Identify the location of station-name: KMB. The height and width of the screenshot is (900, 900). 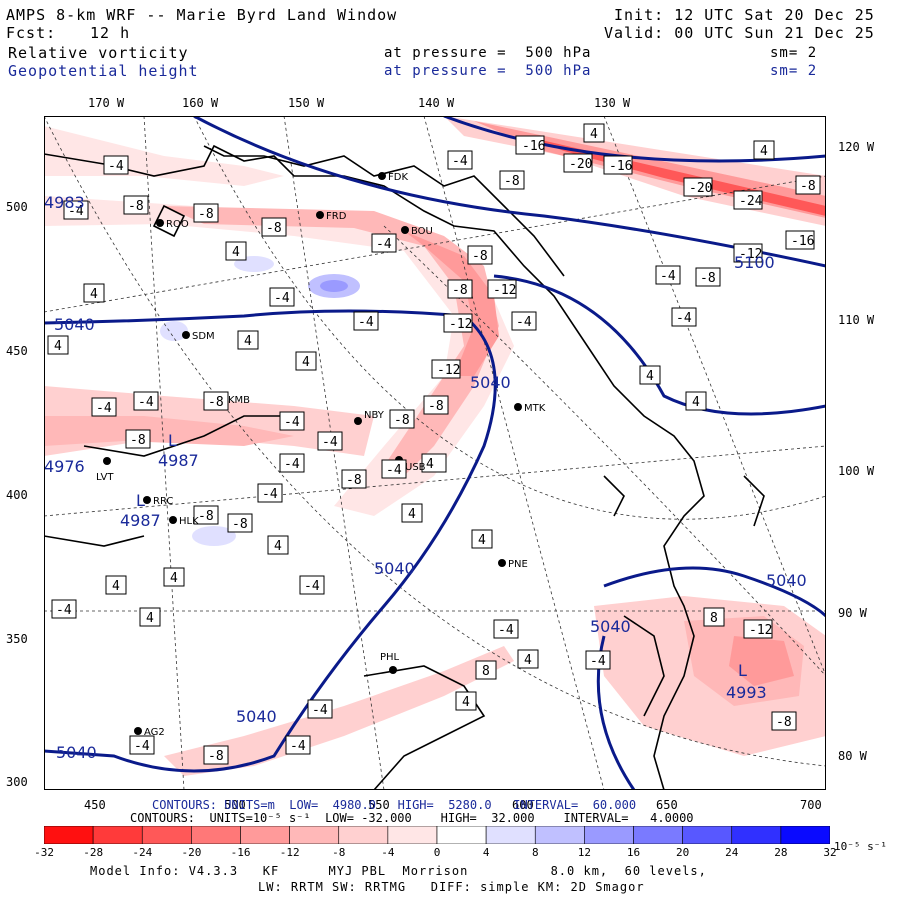
(239, 400).